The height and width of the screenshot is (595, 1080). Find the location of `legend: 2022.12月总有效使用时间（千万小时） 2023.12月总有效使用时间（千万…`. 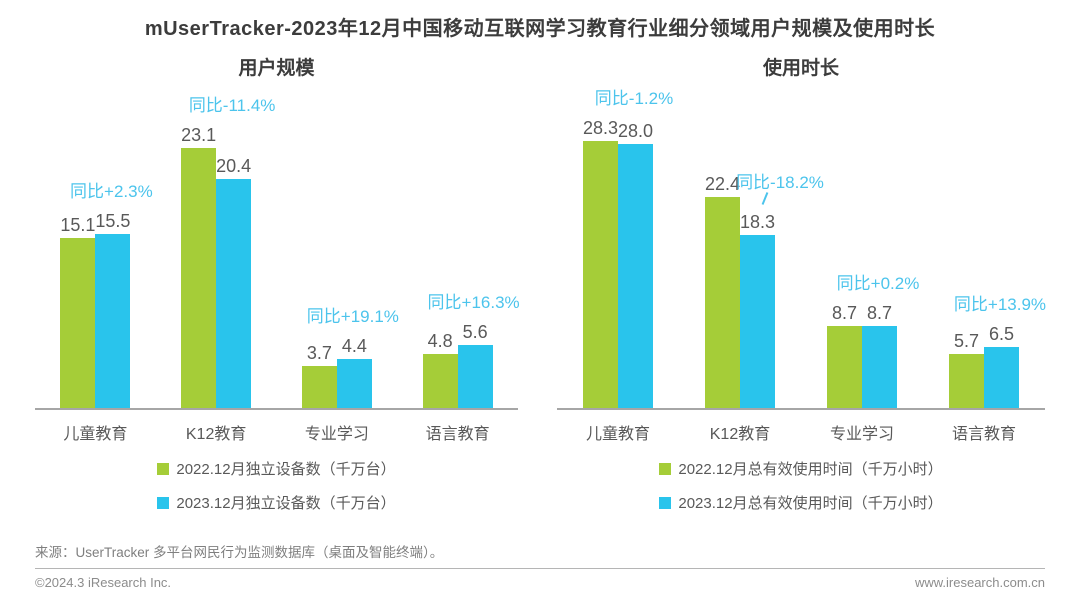

legend: 2022.12月总有效使用时间（千万小时） 2023.12月总有效使用时间（千万… is located at coordinates (801, 485).